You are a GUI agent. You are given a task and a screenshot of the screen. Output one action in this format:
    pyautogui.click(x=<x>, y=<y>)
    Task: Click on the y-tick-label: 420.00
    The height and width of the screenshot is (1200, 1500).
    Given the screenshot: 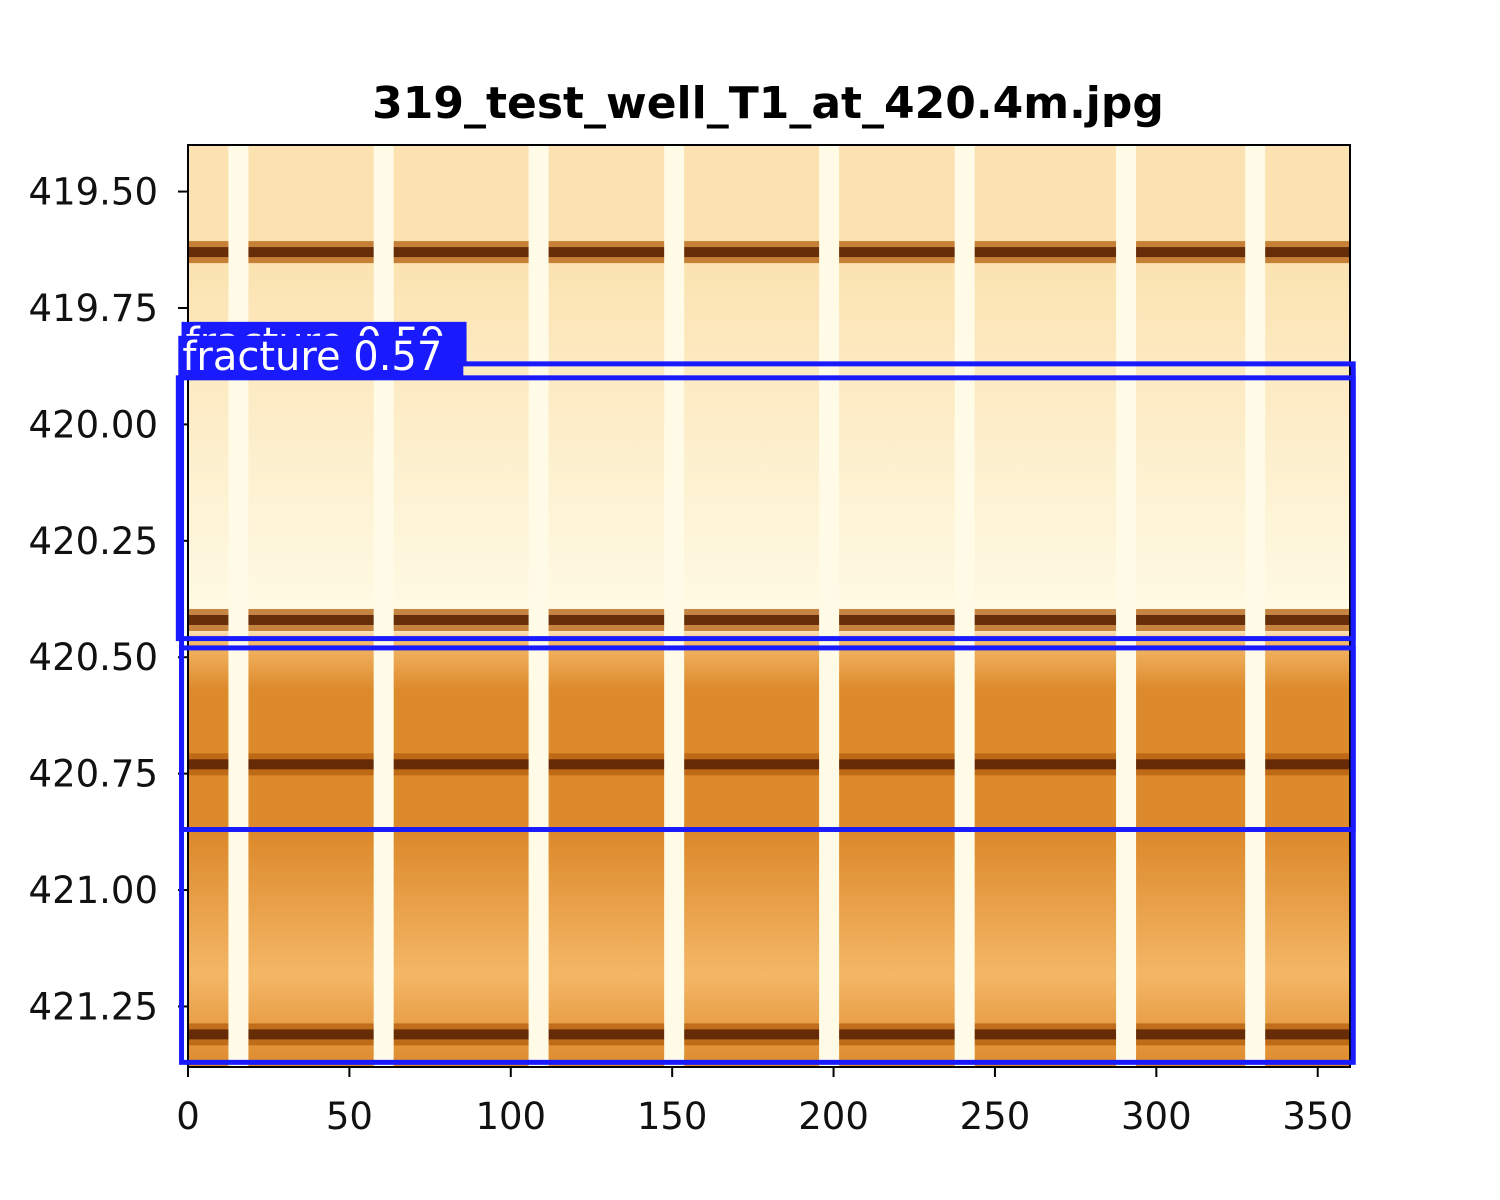 What is the action you would take?
    pyautogui.click(x=93, y=424)
    